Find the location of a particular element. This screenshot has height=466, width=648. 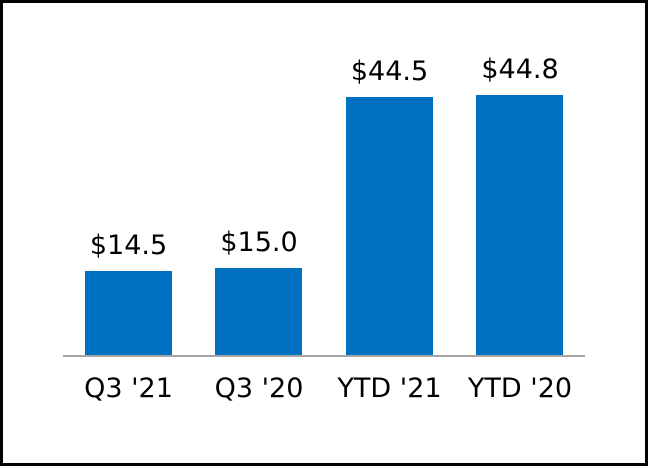

data-label-ytd-21: $44.5 is located at coordinates (389, 71).